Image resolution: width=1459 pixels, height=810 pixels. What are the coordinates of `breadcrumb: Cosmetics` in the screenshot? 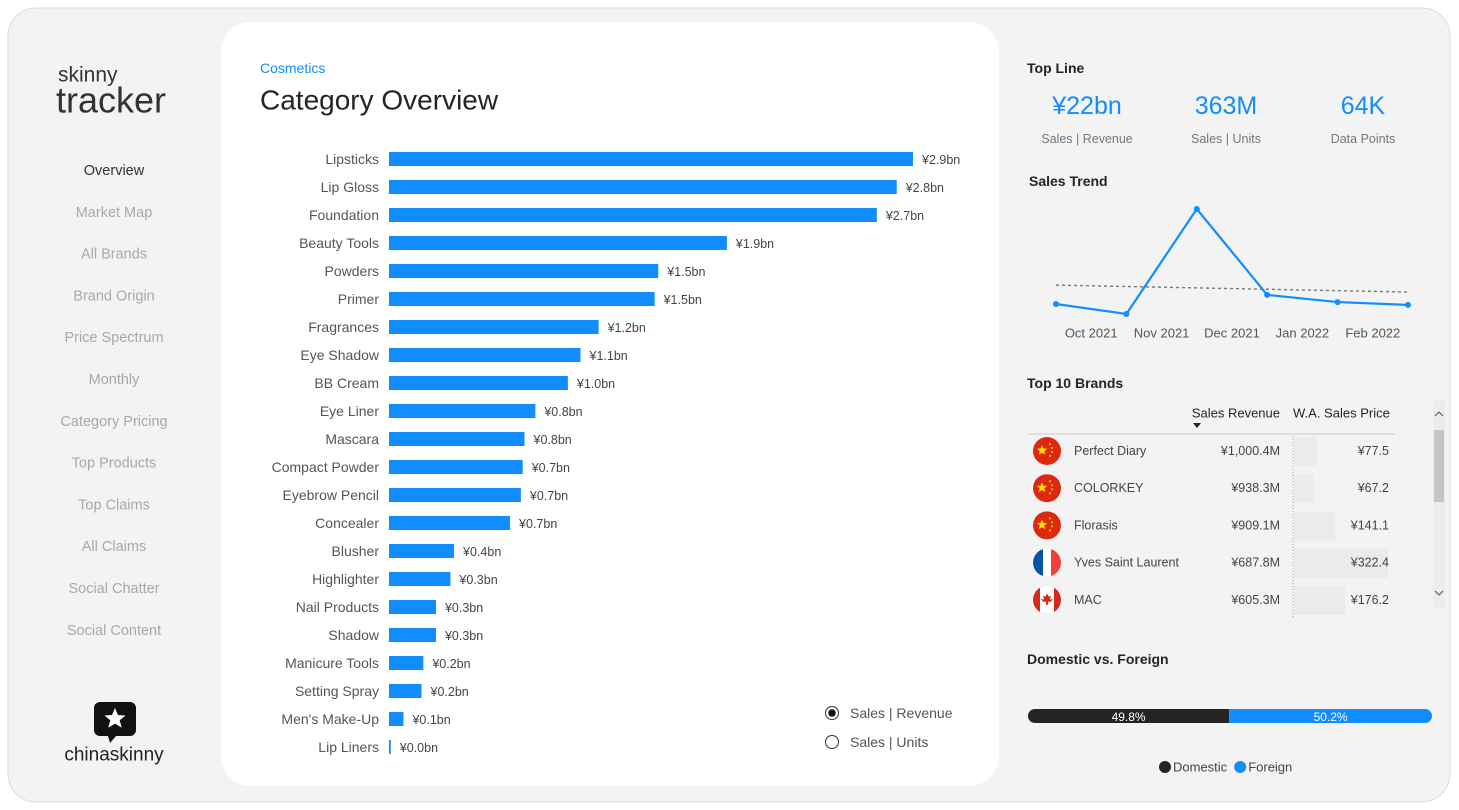 It's located at (292, 68).